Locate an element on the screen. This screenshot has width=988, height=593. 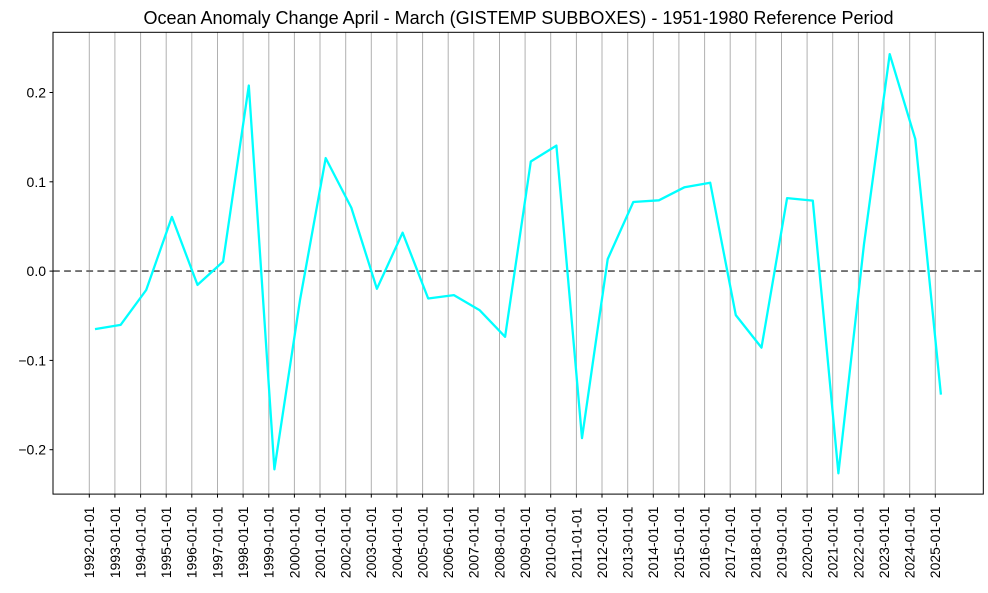
svg-text: 2015-01-01 is located at coordinates (679, 542).